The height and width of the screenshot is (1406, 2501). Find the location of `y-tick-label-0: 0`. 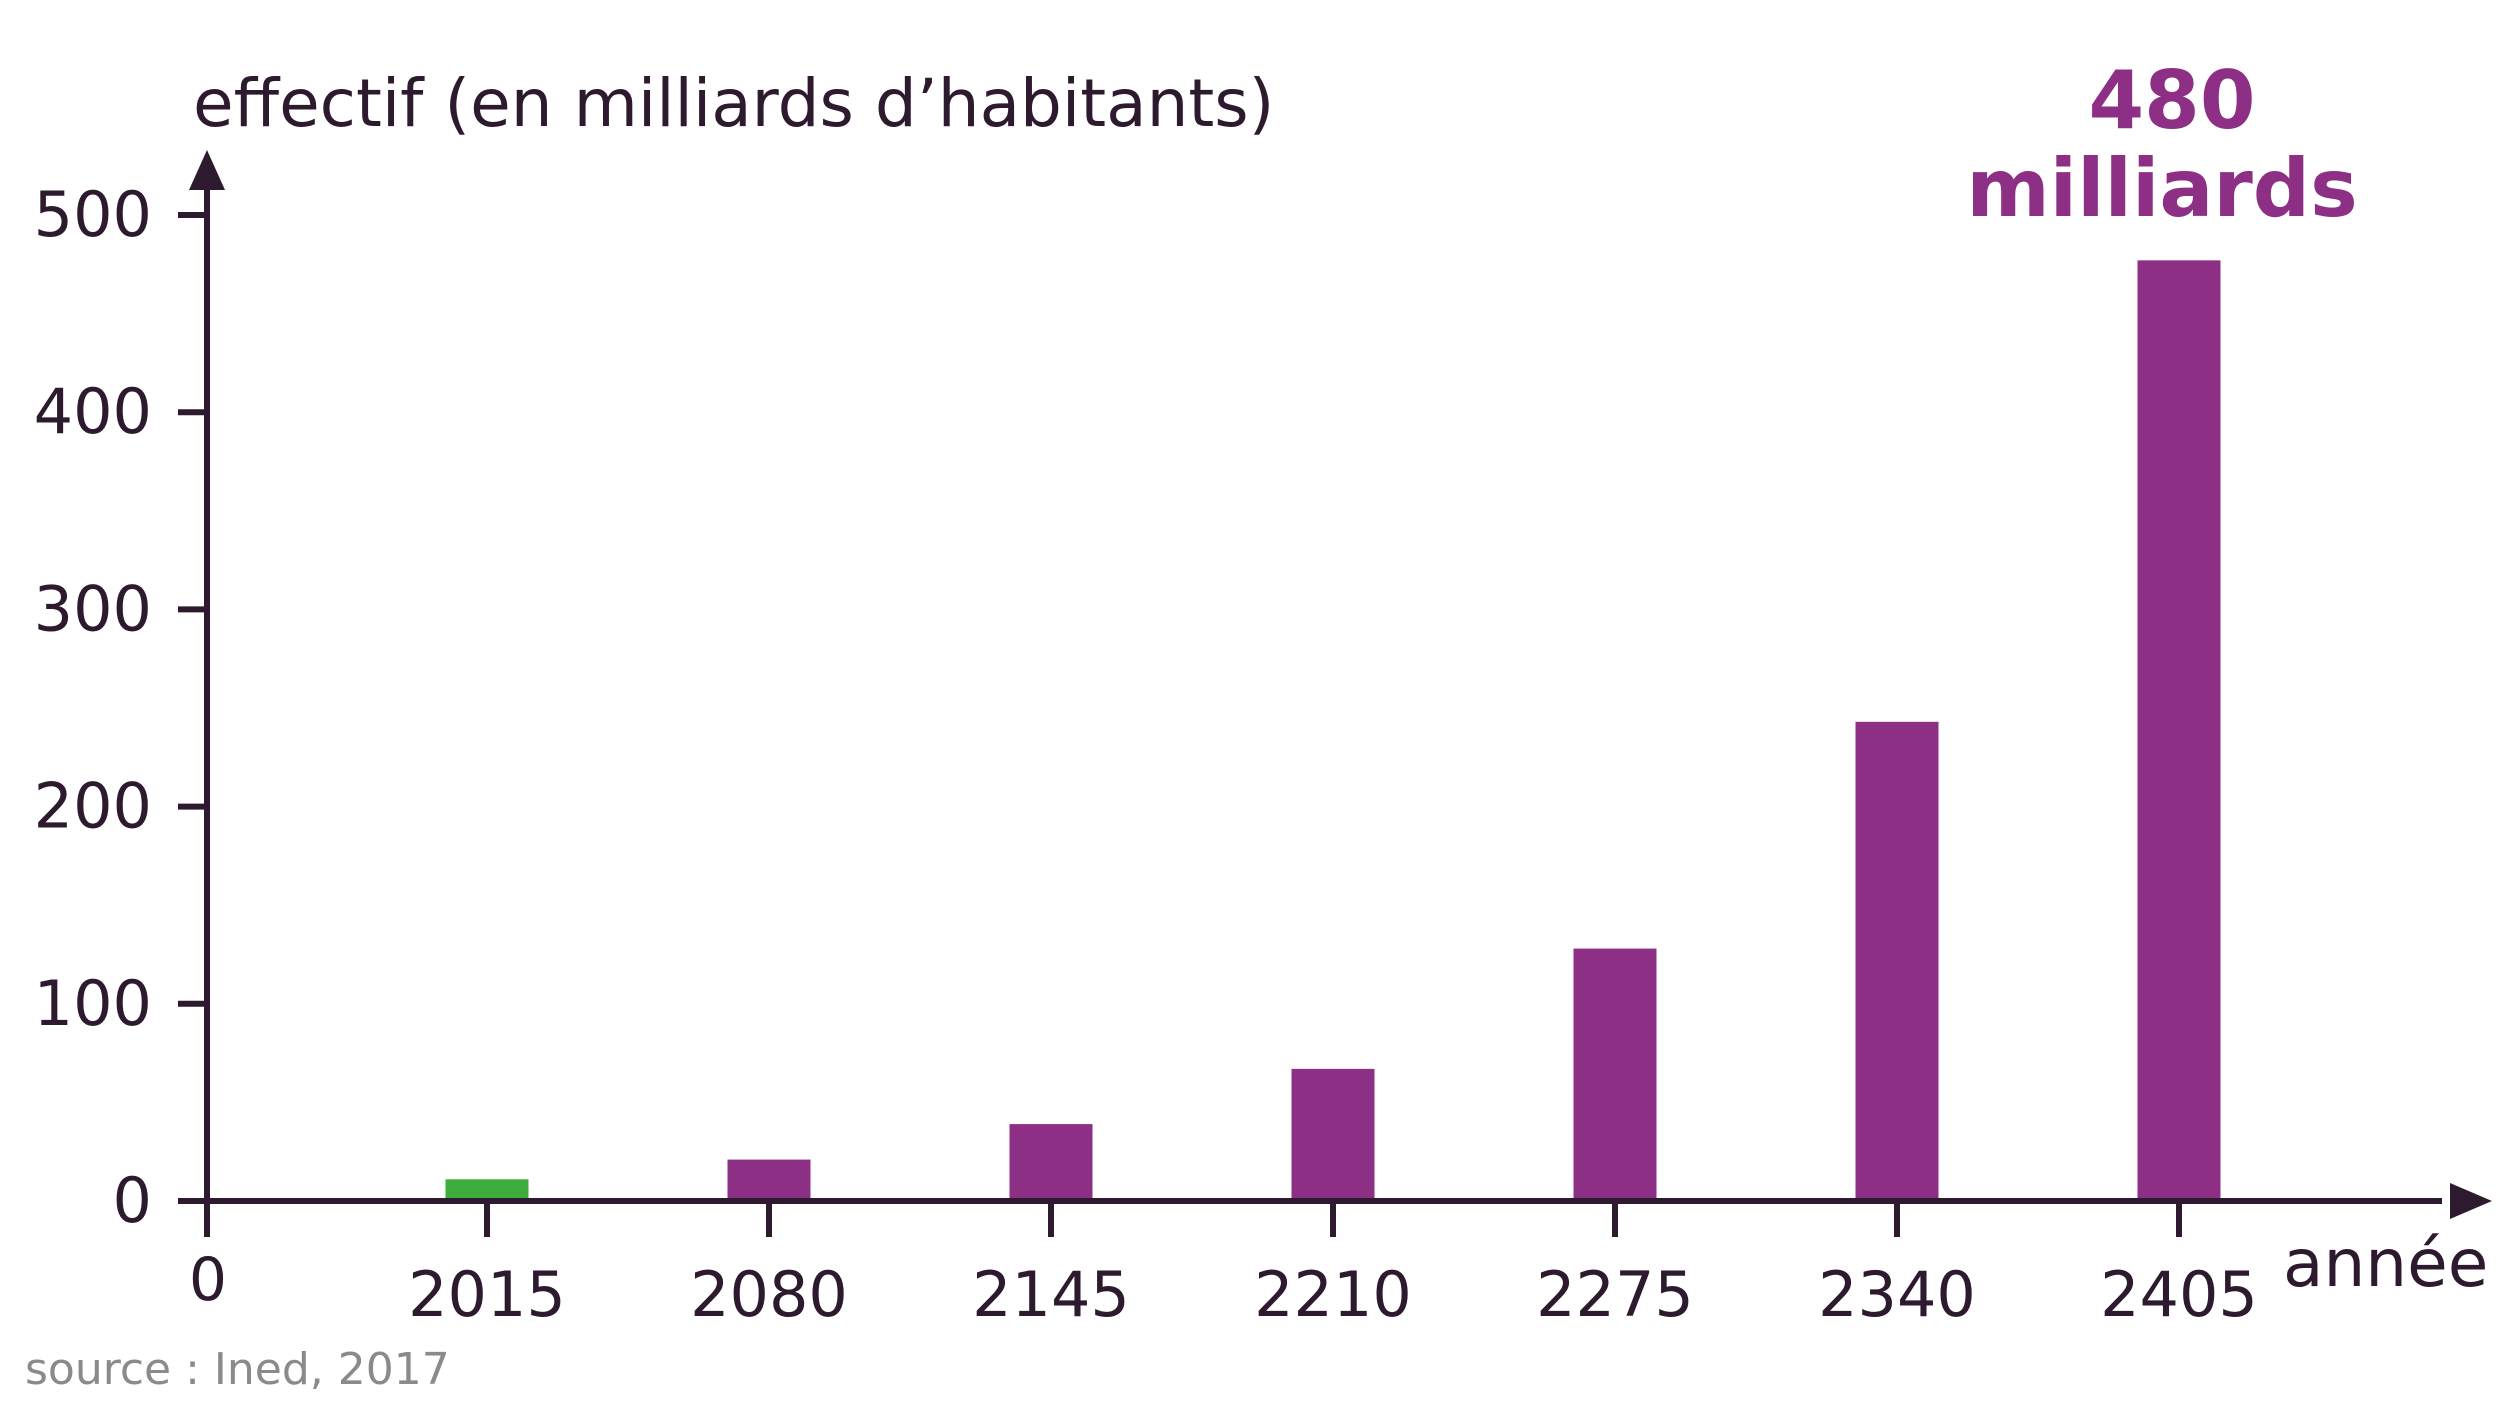

y-tick-label-0: 0 is located at coordinates (132, 1200).